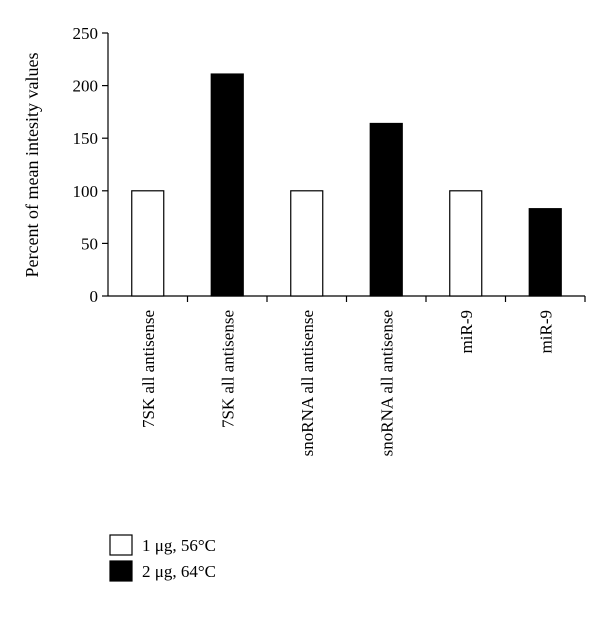 This screenshot has width=600, height=618. What do you see at coordinates (179, 545) in the screenshot?
I see `legend-label: 1 μg, 56°C` at bounding box center [179, 545].